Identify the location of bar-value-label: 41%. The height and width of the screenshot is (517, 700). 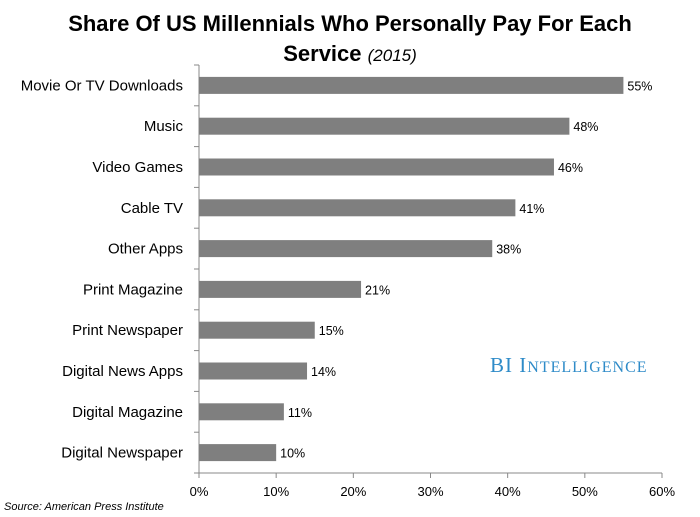
(531, 209).